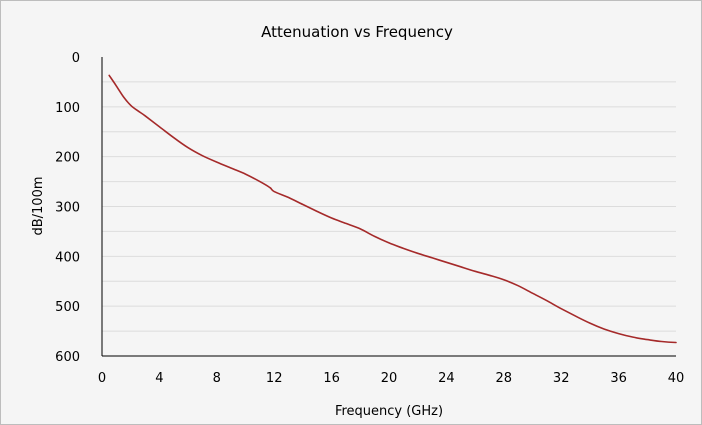  Describe the element at coordinates (159, 378) in the screenshot. I see `x-tick-label: 4` at that location.